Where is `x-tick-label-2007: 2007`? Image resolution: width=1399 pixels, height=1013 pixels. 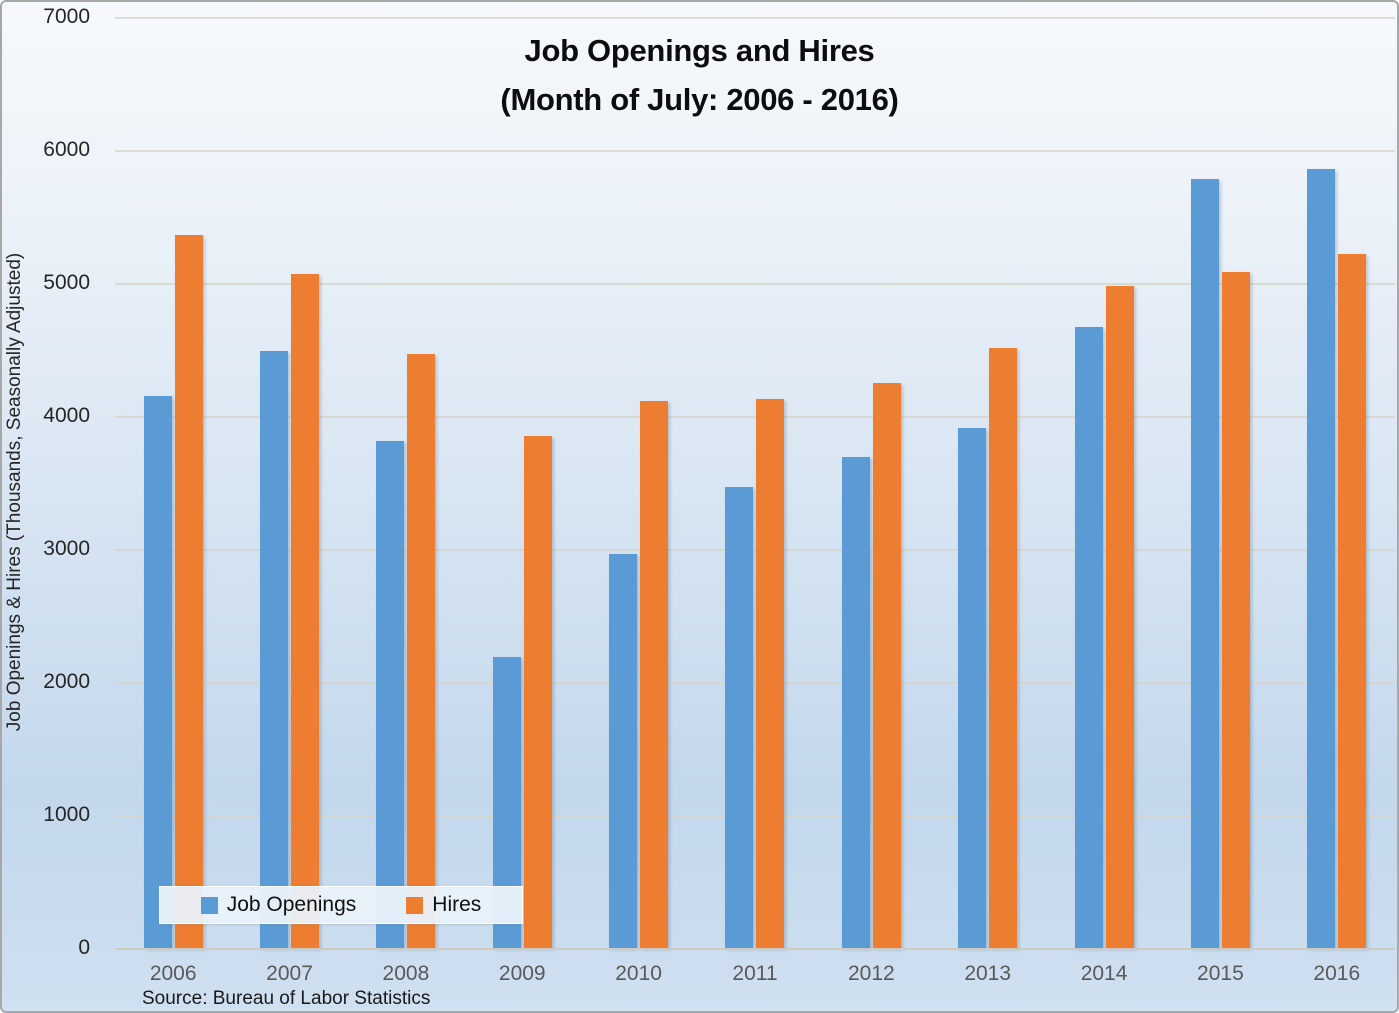 x-tick-label-2007: 2007 is located at coordinates (289, 973).